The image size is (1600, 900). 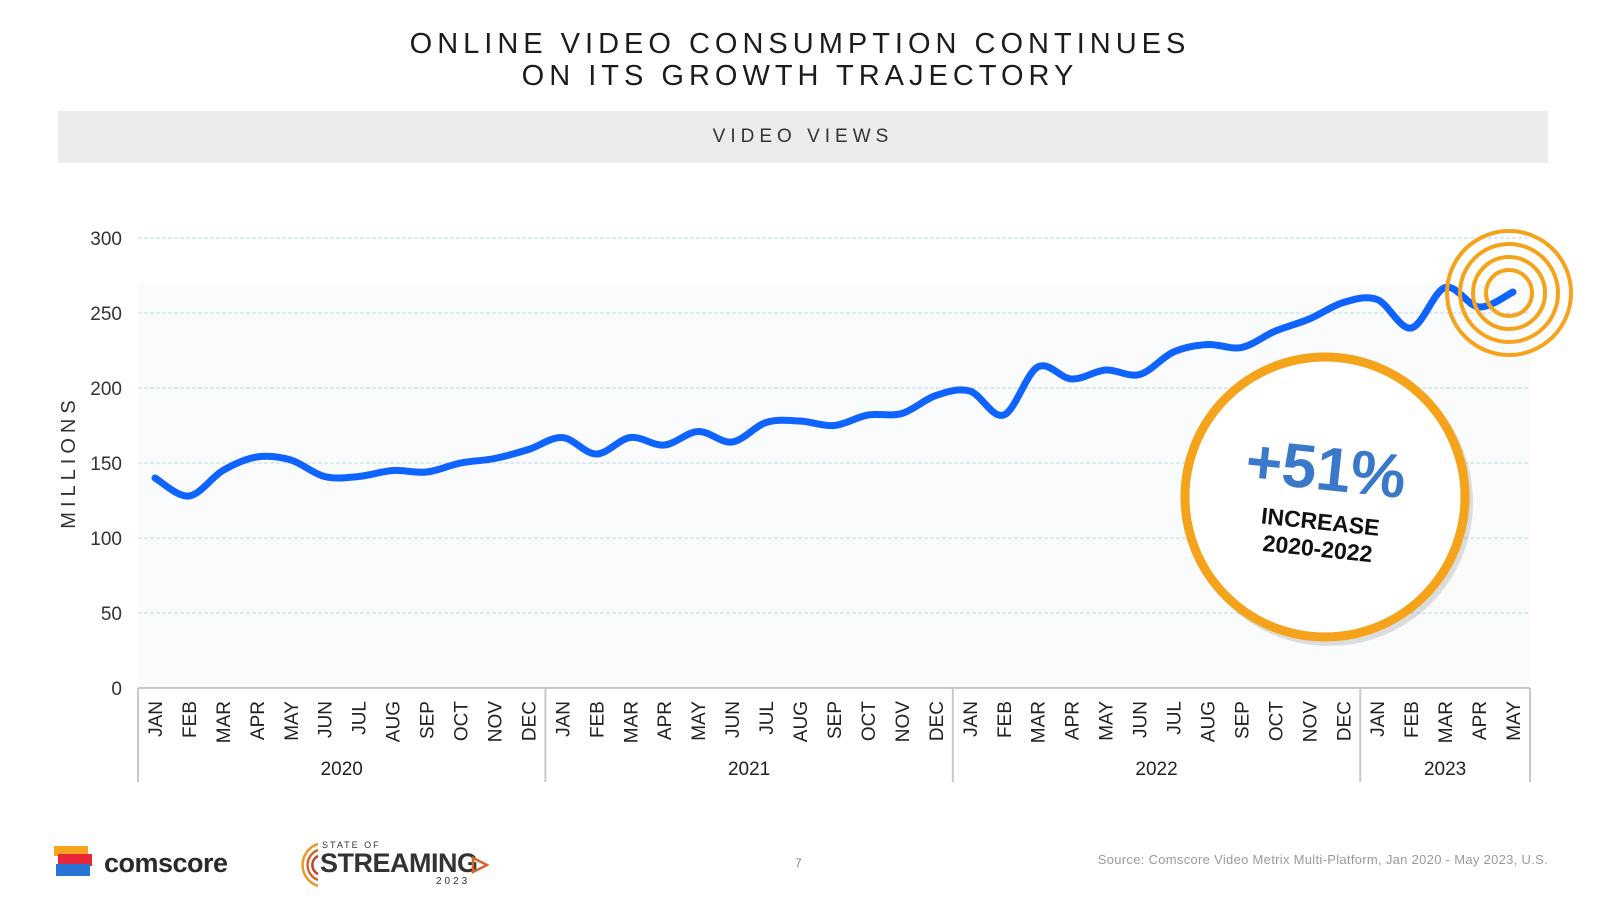 What do you see at coordinates (166, 862) in the screenshot?
I see `comscore-wordmark: comscore` at bounding box center [166, 862].